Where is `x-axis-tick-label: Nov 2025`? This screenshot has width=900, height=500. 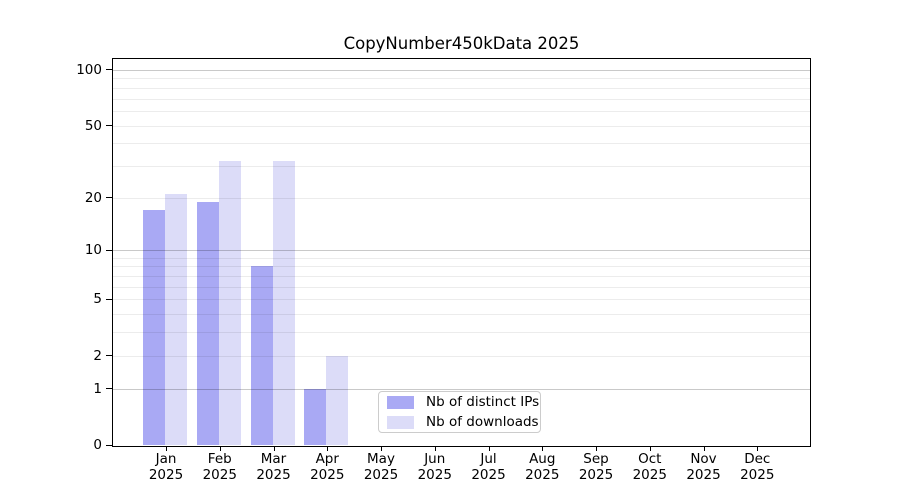 x-axis-tick-label: Nov 2025 is located at coordinates (704, 467).